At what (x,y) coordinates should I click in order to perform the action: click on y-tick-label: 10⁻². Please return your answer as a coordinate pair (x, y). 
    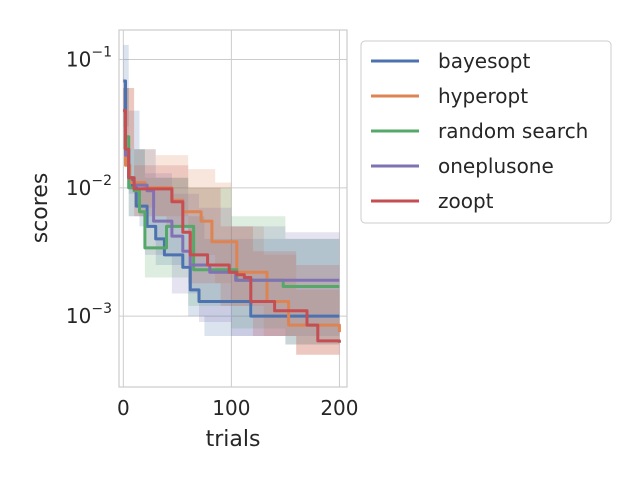
    Looking at the image, I should click on (89, 186).